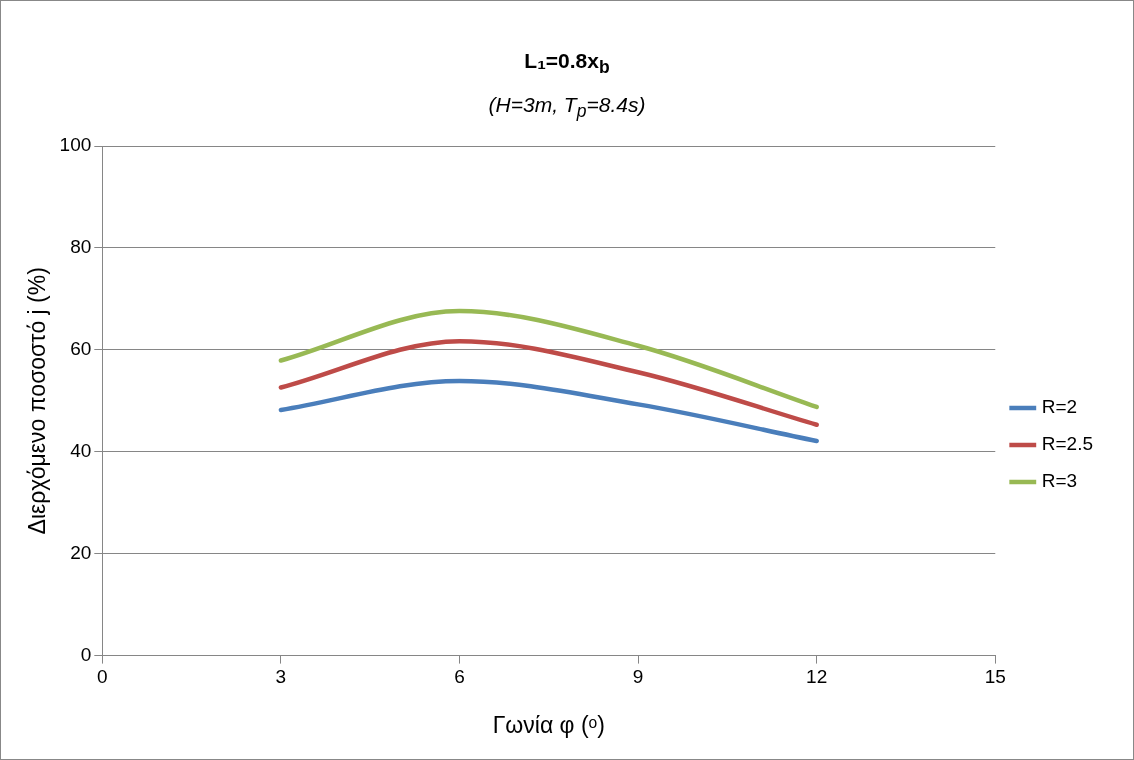 The width and height of the screenshot is (1134, 760). I want to click on y-tick-label: 100, so click(75, 145).